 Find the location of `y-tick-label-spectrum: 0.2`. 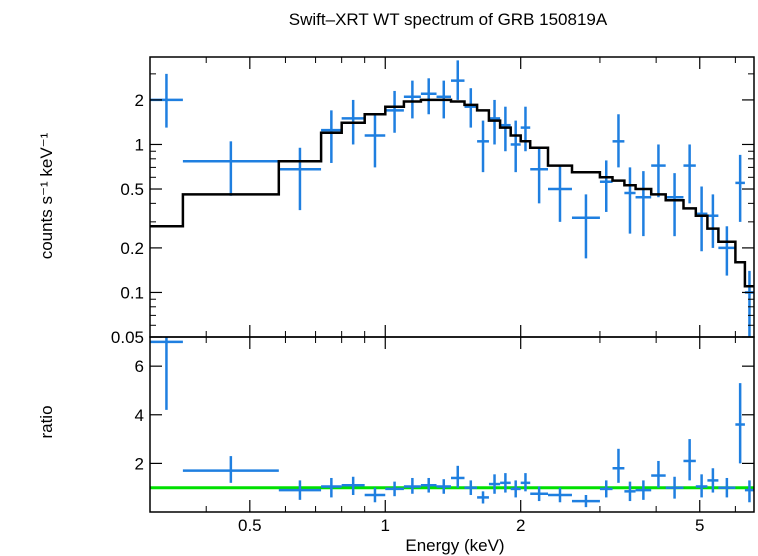

y-tick-label-spectrum: 0.2 is located at coordinates (132, 248).